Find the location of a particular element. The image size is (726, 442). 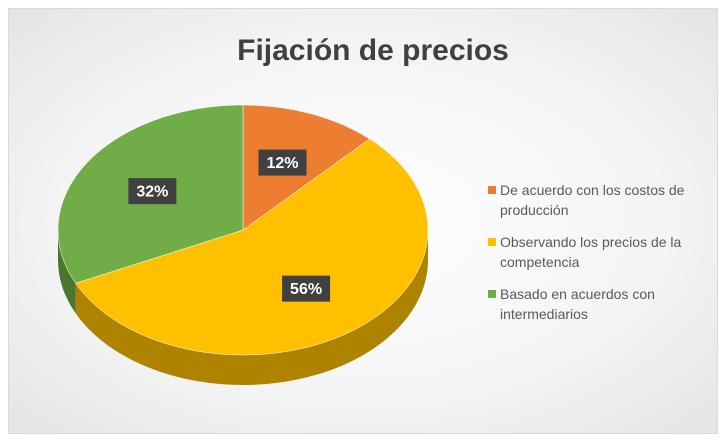

data-label: 32% is located at coordinates (152, 191).